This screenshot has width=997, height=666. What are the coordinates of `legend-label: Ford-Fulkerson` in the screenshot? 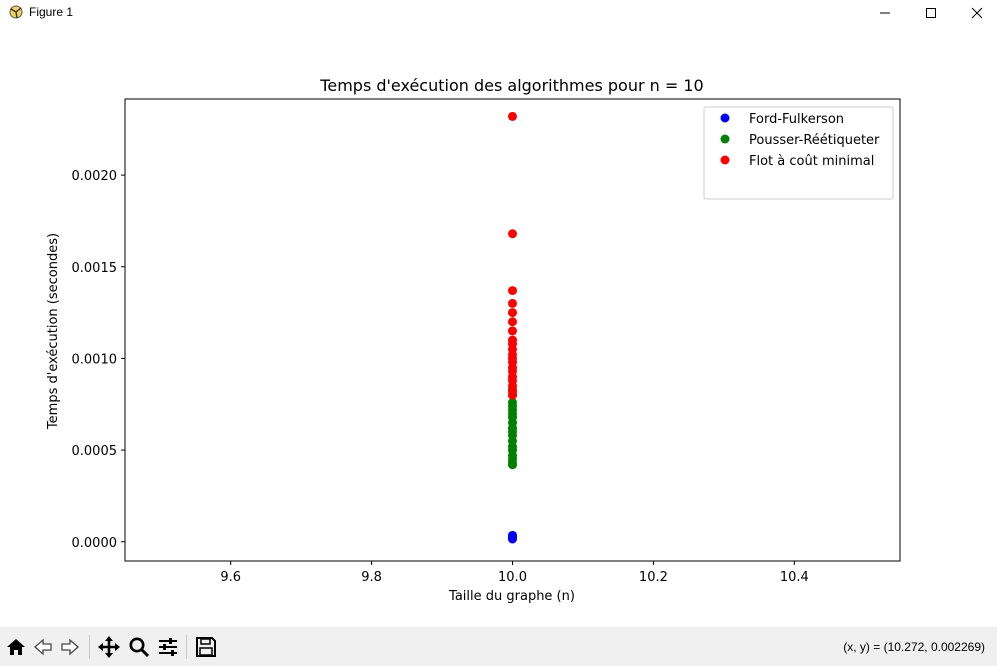 It's located at (796, 119).